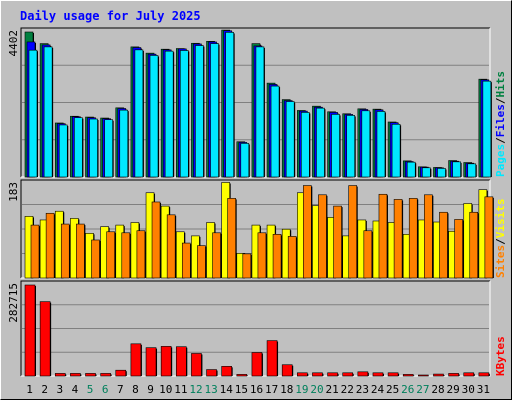 This screenshot has width=512, height=400. I want to click on x-tick-label-day-25: 25, so click(392, 389).